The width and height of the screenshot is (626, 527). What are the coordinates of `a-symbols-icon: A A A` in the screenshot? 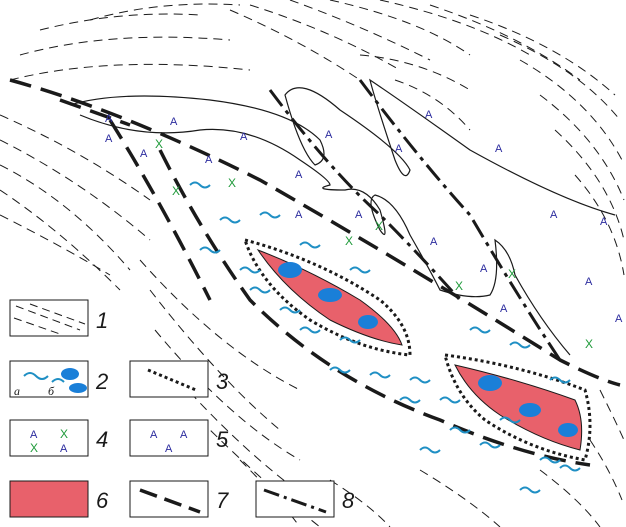 It's located at (169, 442).